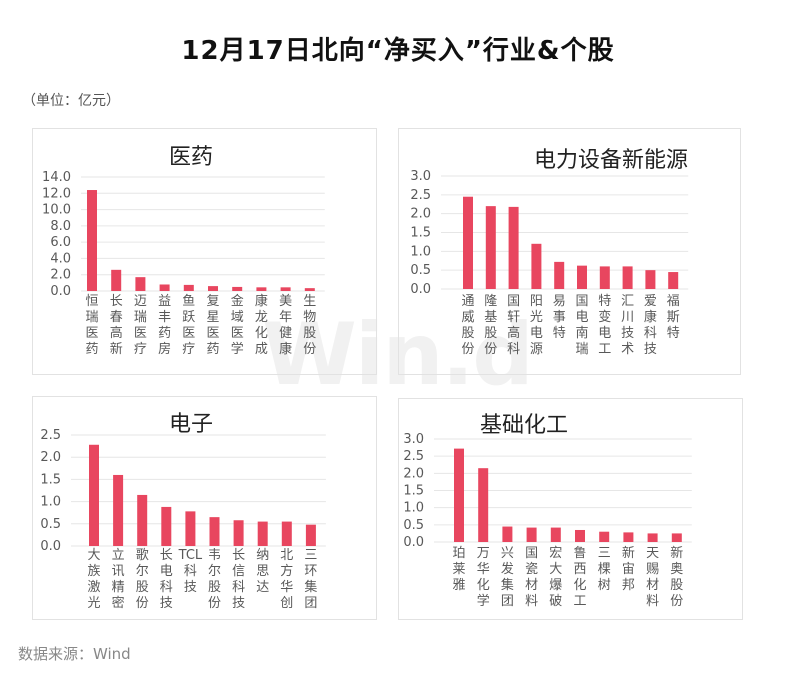 The width and height of the screenshot is (796, 680). Describe the element at coordinates (531, 577) in the screenshot. I see `category-label: 国瓷材料` at that location.